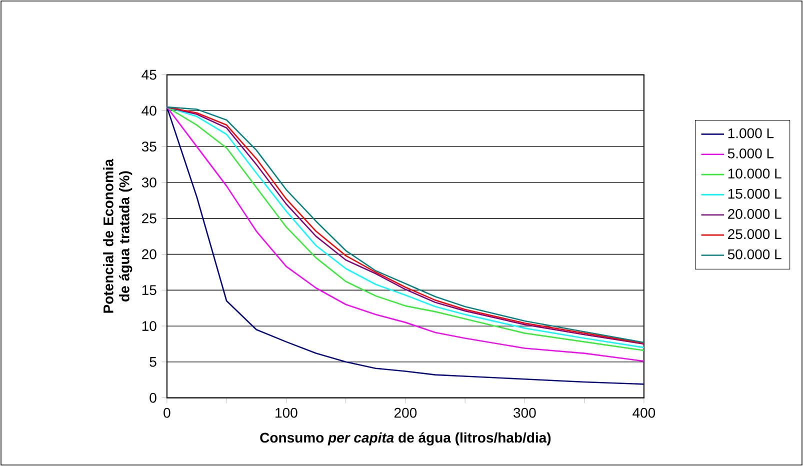  Describe the element at coordinates (153, 362) in the screenshot. I see `y-tick-label: 5` at that location.